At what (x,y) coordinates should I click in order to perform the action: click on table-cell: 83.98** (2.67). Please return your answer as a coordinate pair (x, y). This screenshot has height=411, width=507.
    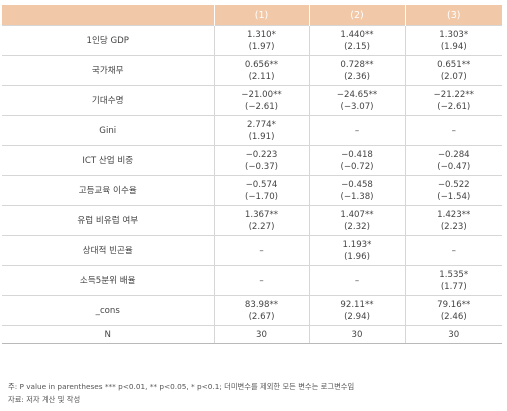
    Looking at the image, I should click on (261, 310).